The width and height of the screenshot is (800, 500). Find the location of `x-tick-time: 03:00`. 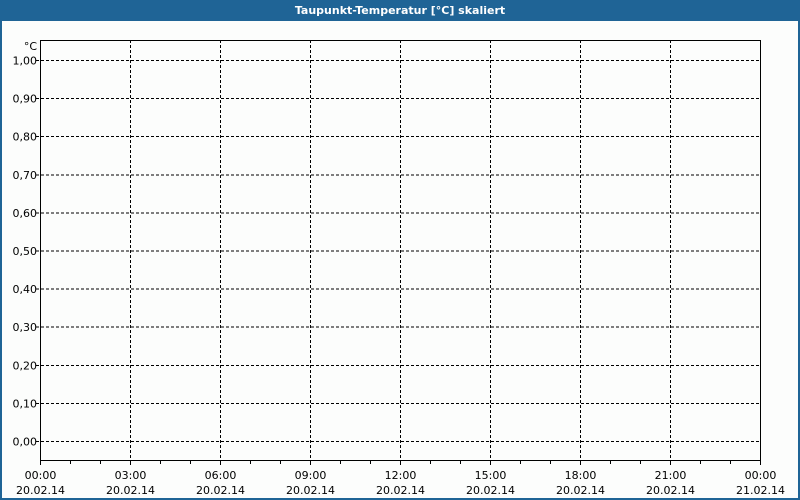

x-tick-time: 03:00 is located at coordinates (131, 475).